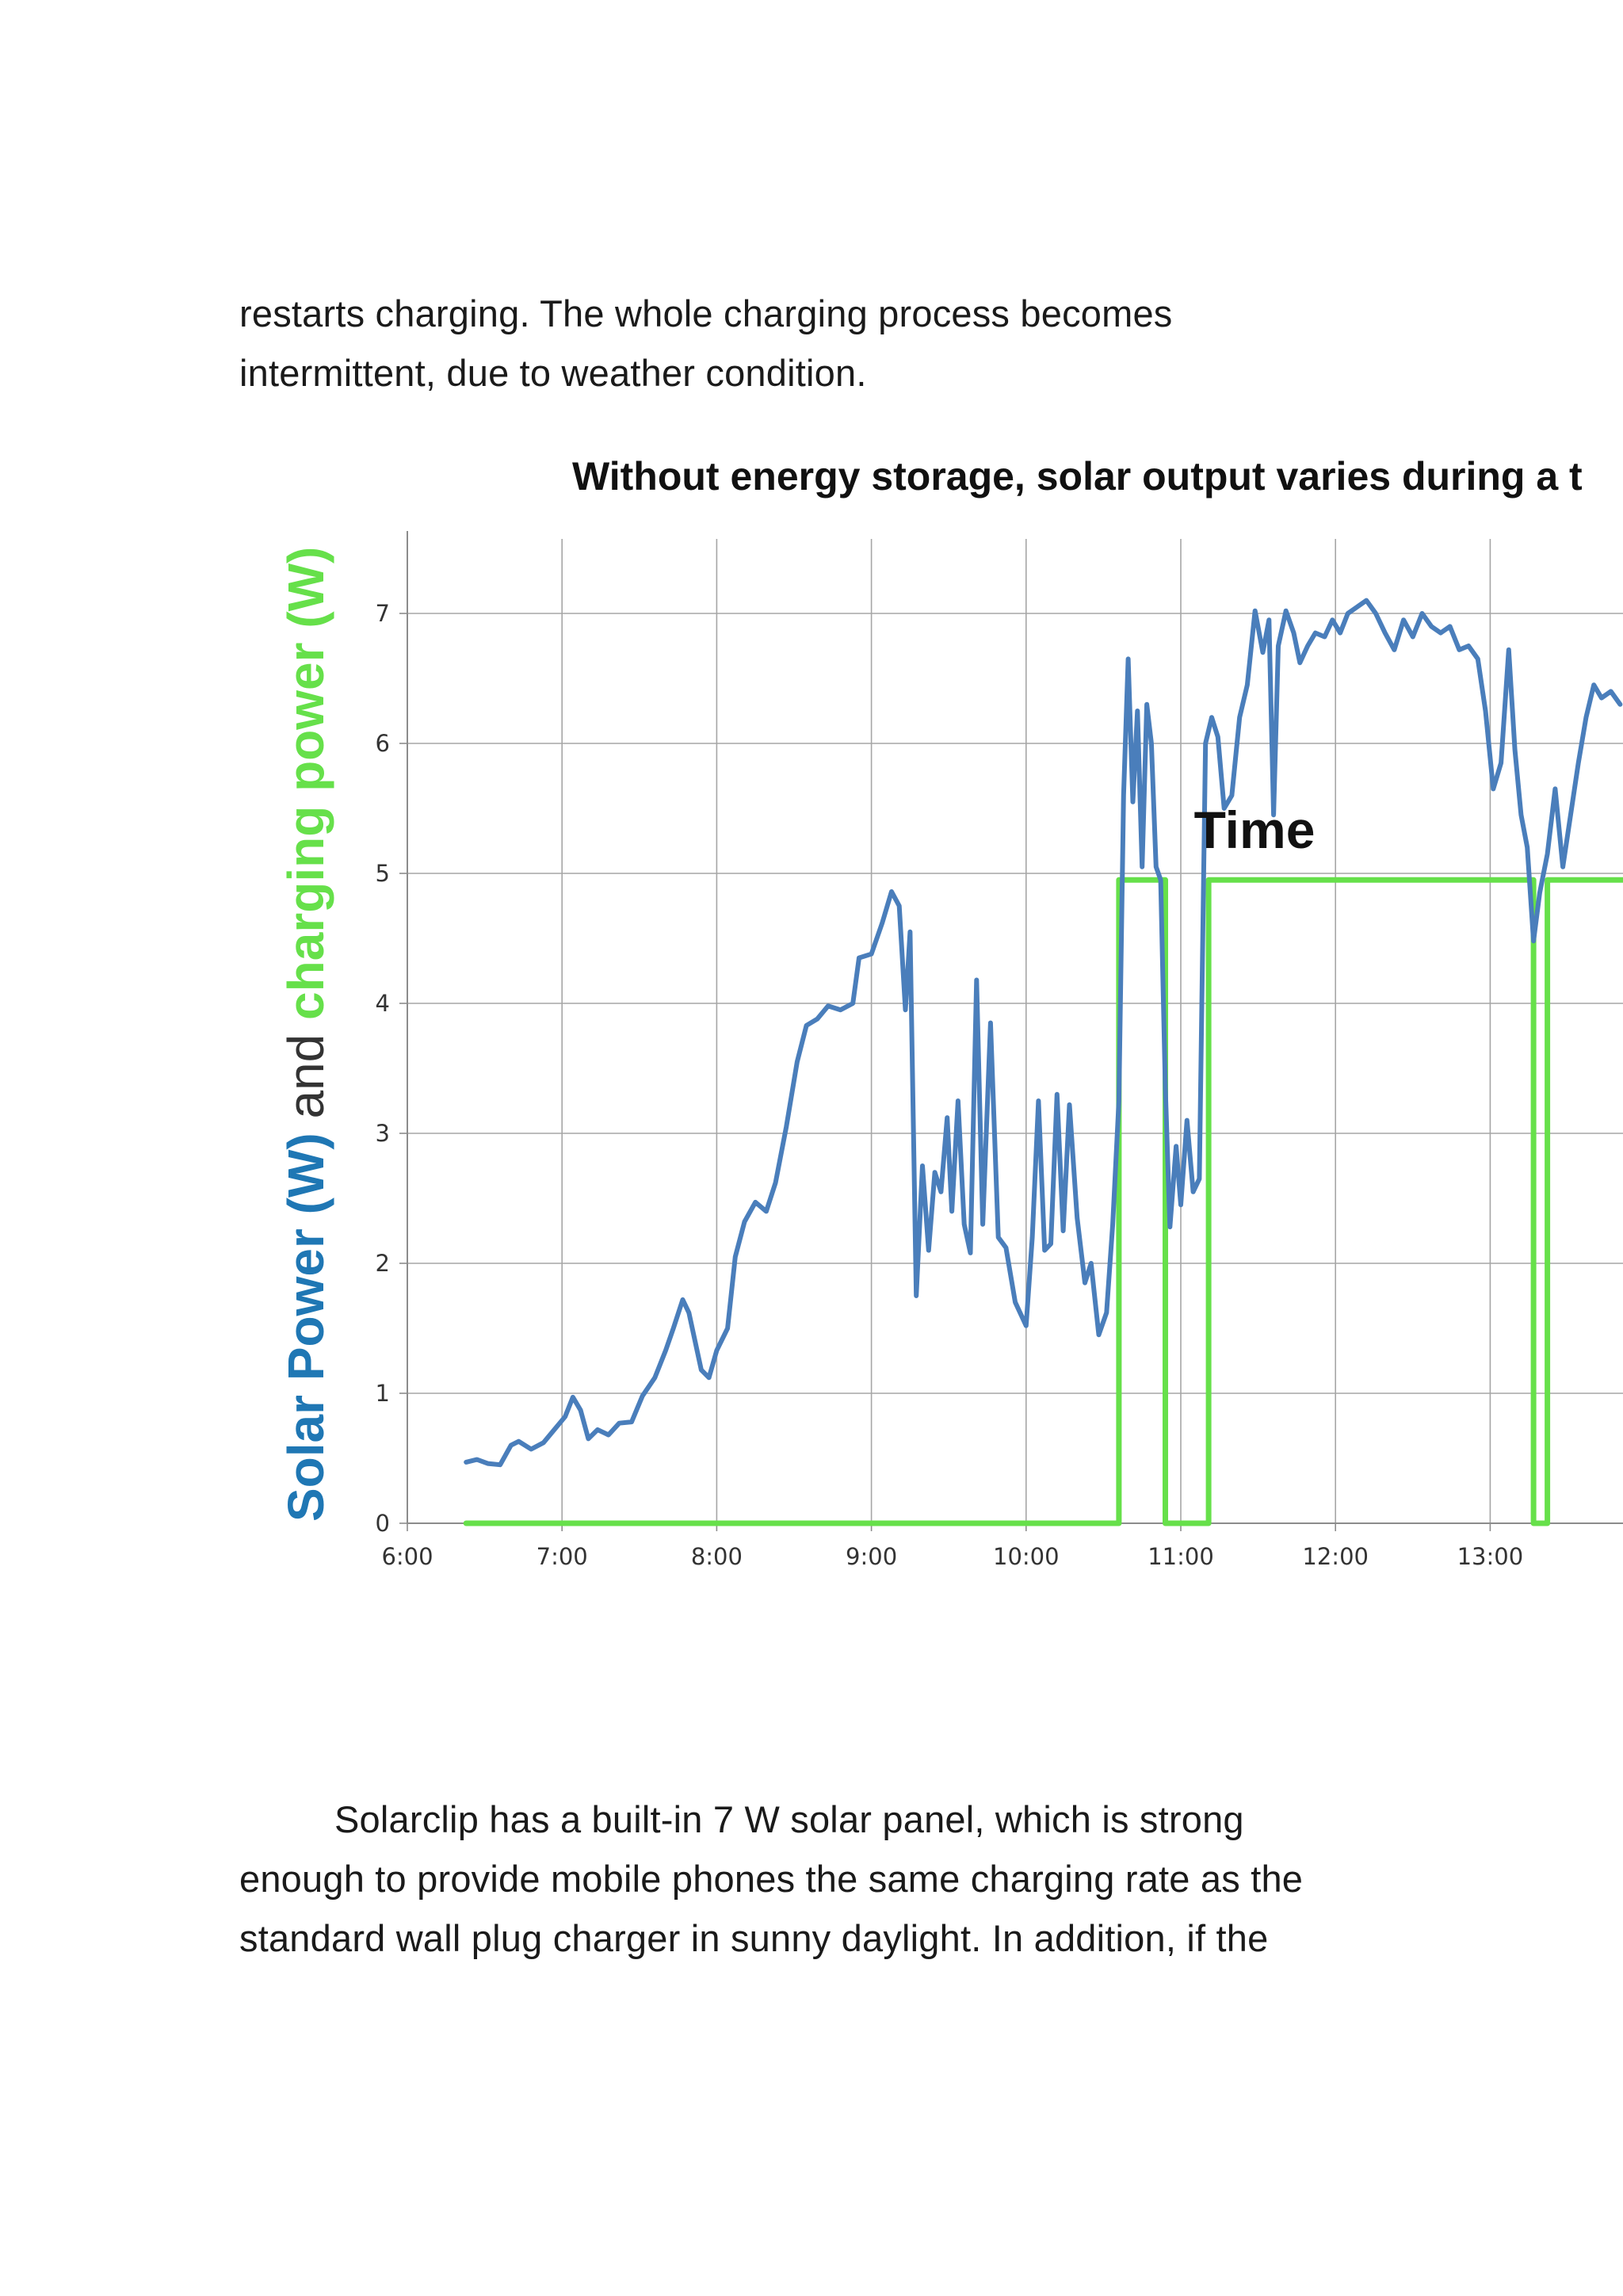 The image size is (1623, 2296). I want to click on y-tick-label: 7, so click(383, 613).